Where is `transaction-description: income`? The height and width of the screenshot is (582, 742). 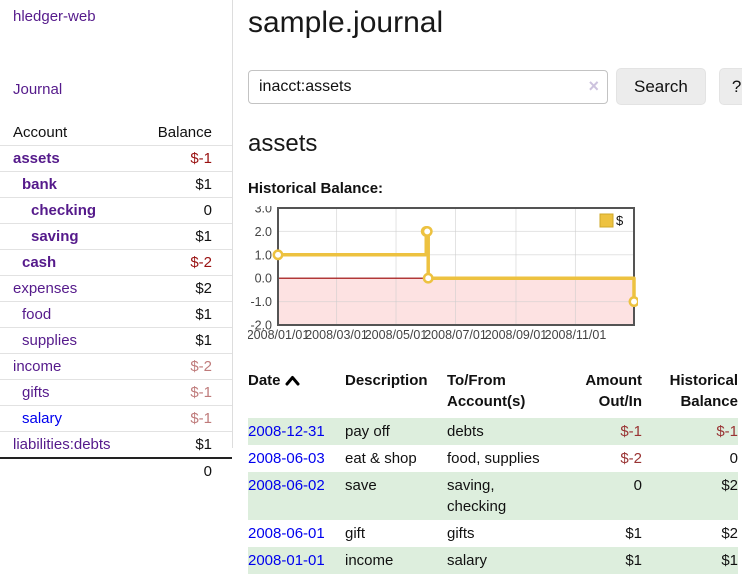 transaction-description: income is located at coordinates (396, 560).